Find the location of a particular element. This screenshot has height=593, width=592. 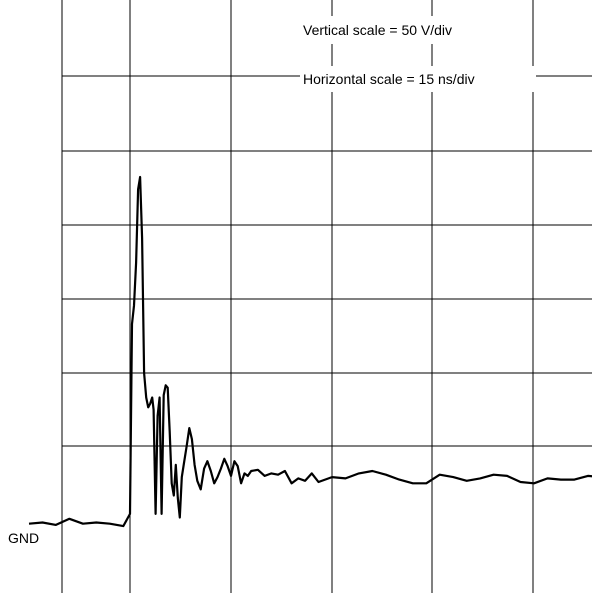

horizontal-scale-label-bg is located at coordinates (418, 79).